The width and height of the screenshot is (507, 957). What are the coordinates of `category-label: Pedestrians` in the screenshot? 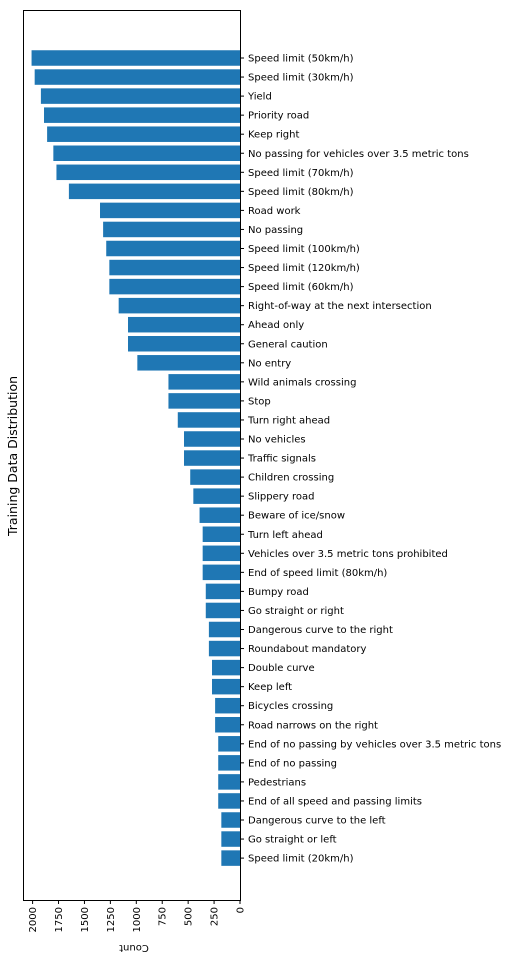 It's located at (277, 782).